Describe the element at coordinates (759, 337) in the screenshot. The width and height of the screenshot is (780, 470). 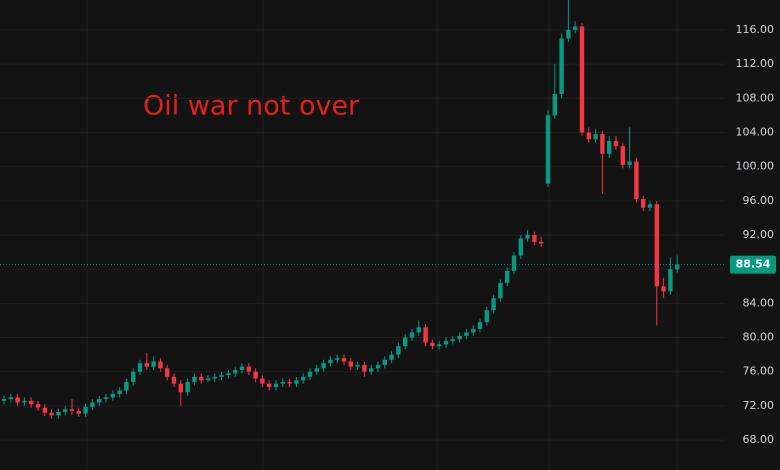
I see `y-tick-label: 80.00` at that location.